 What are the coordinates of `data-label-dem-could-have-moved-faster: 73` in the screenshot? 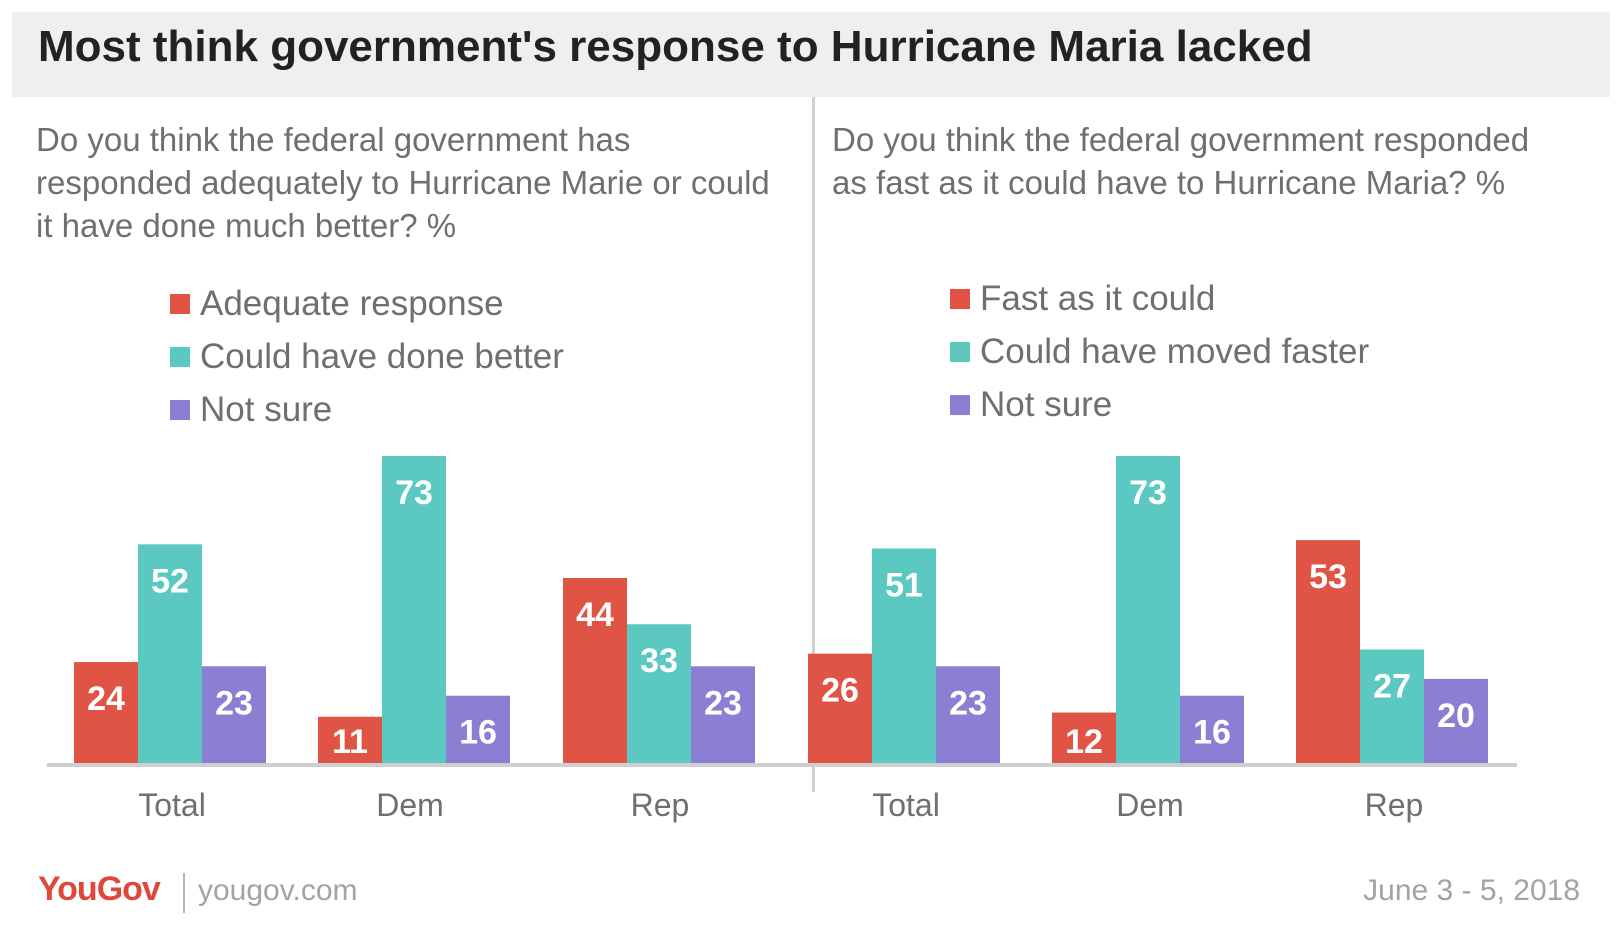 It's located at (1148, 493).